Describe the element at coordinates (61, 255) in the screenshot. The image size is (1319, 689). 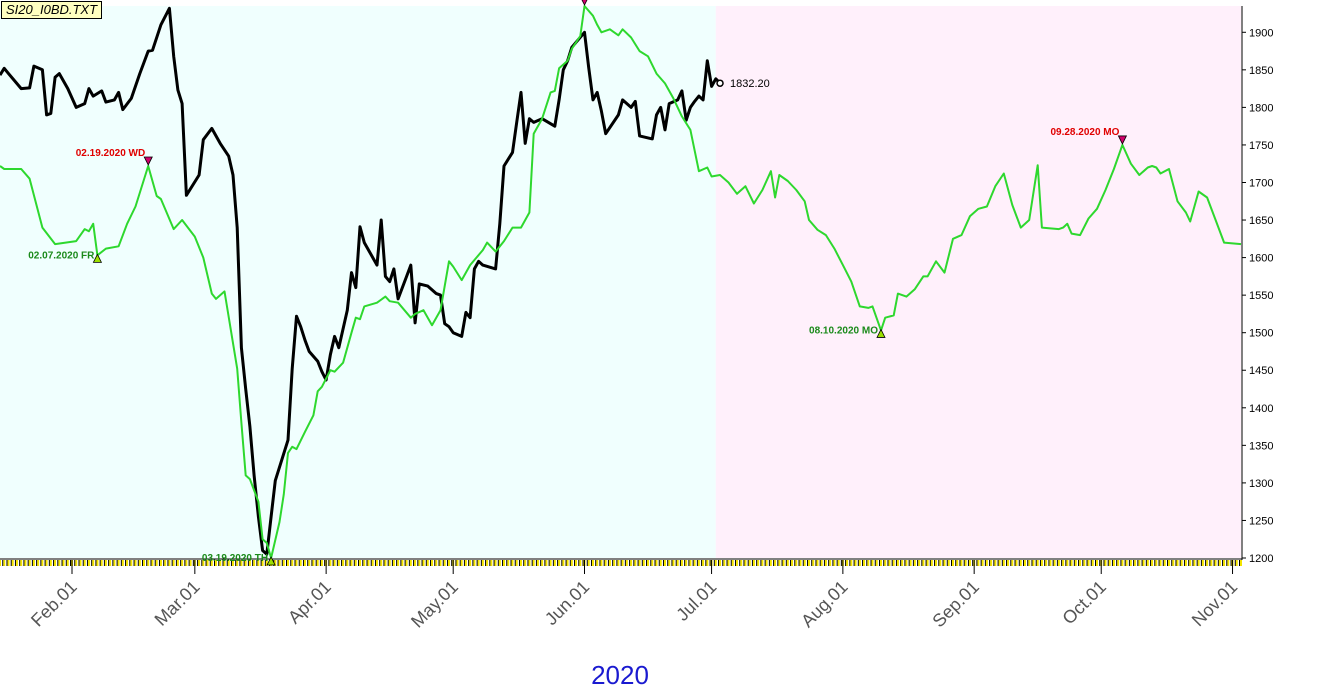
I see `low-label: 02.07.2020 FR` at that location.